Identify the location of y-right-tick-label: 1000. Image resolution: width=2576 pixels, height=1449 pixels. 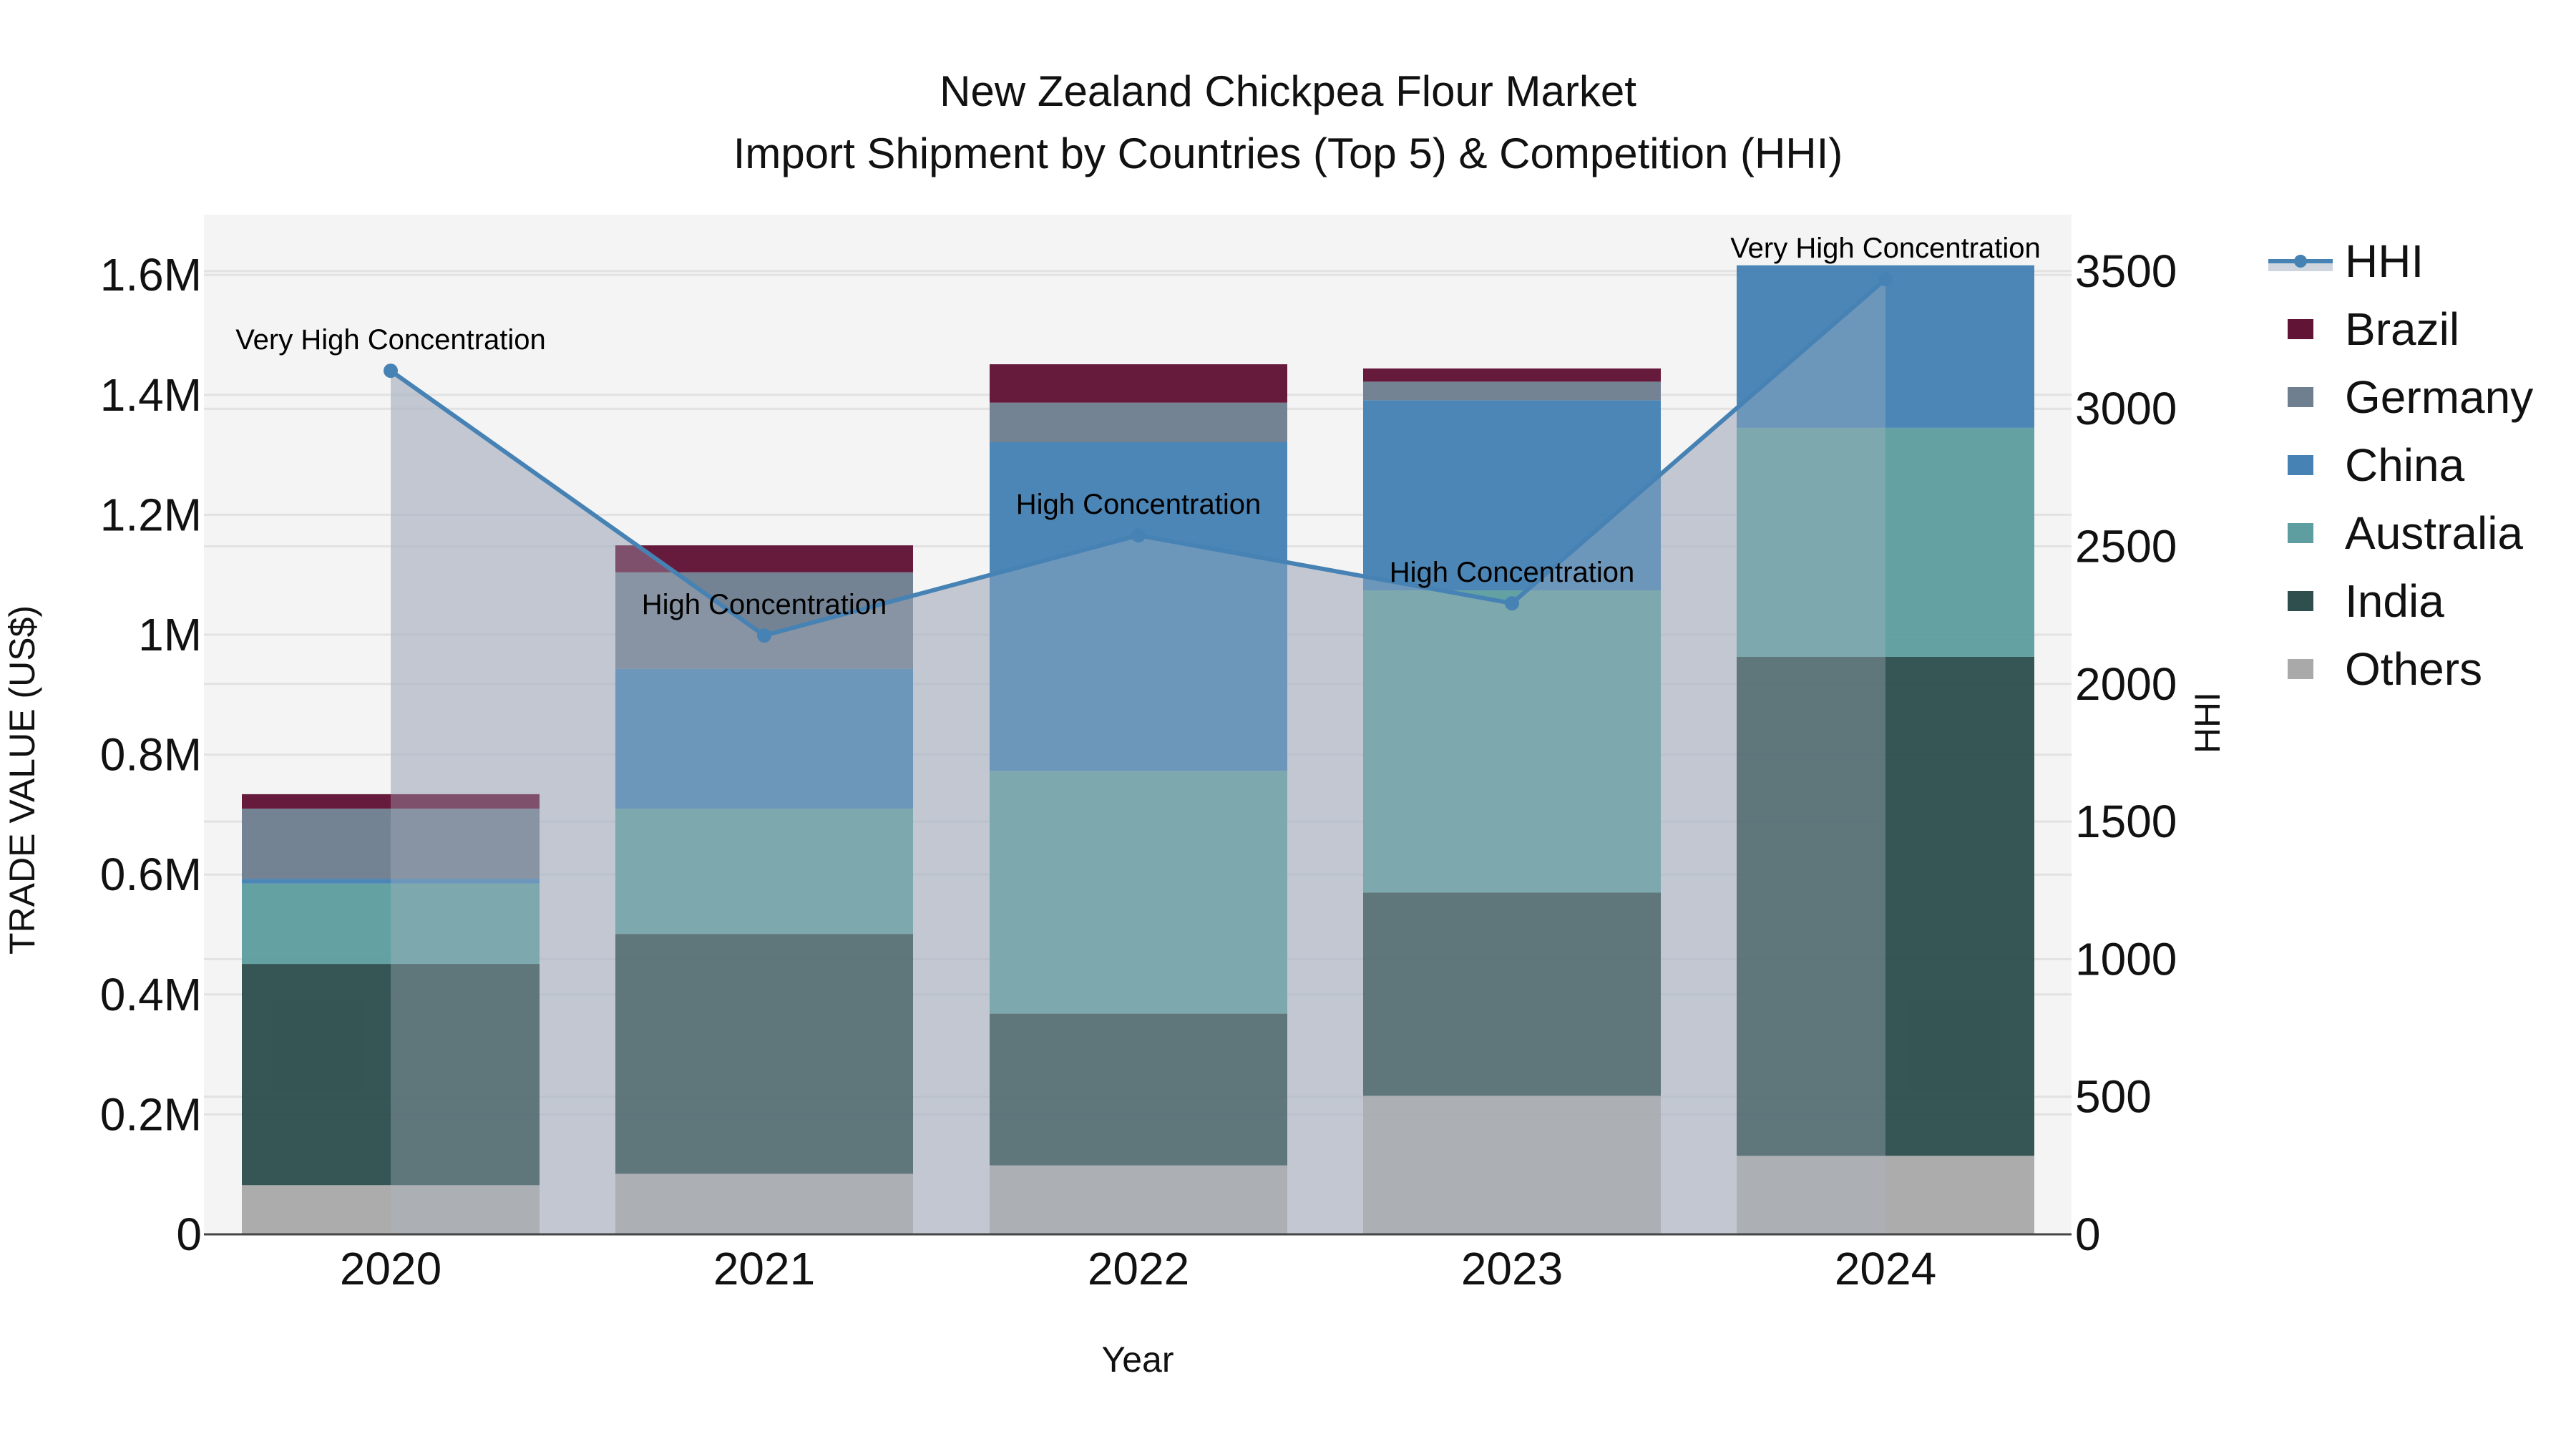
(2126, 959).